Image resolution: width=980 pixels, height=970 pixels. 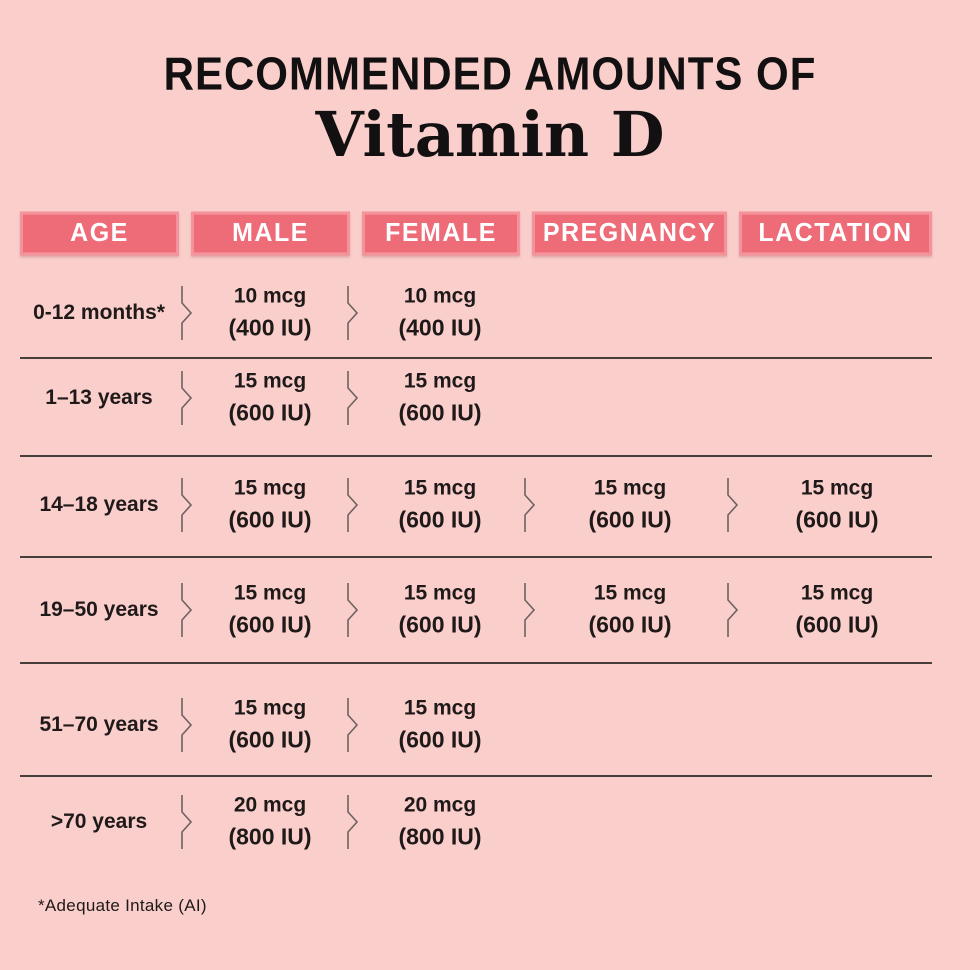 What do you see at coordinates (629, 233) in the screenshot?
I see `column-header-pregnancy: PREGNANCY` at bounding box center [629, 233].